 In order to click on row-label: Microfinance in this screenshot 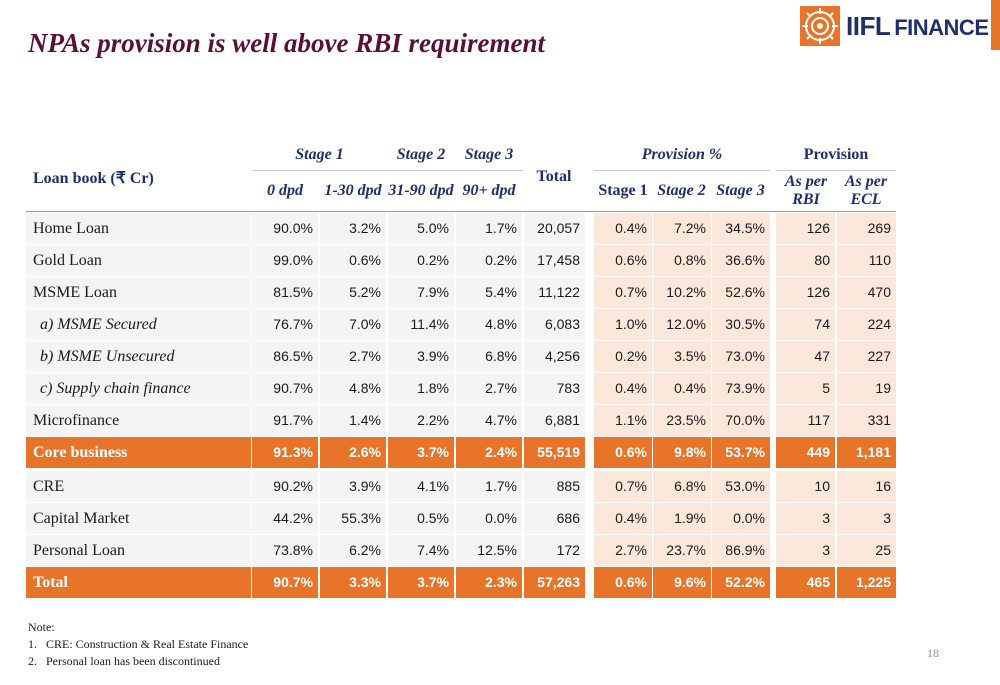, I will do `click(138, 420)`.